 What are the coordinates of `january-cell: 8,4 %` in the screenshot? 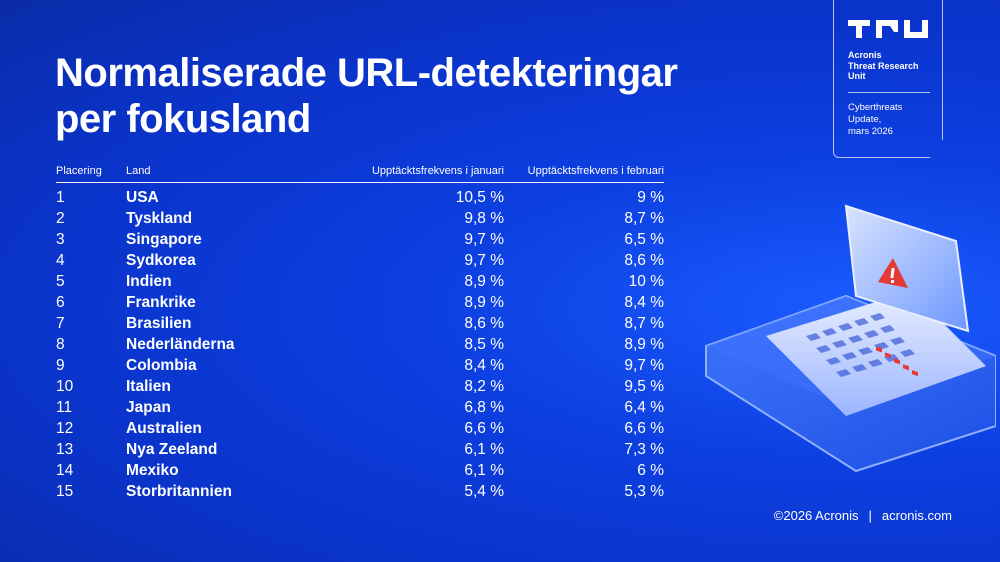 It's located at (484, 365).